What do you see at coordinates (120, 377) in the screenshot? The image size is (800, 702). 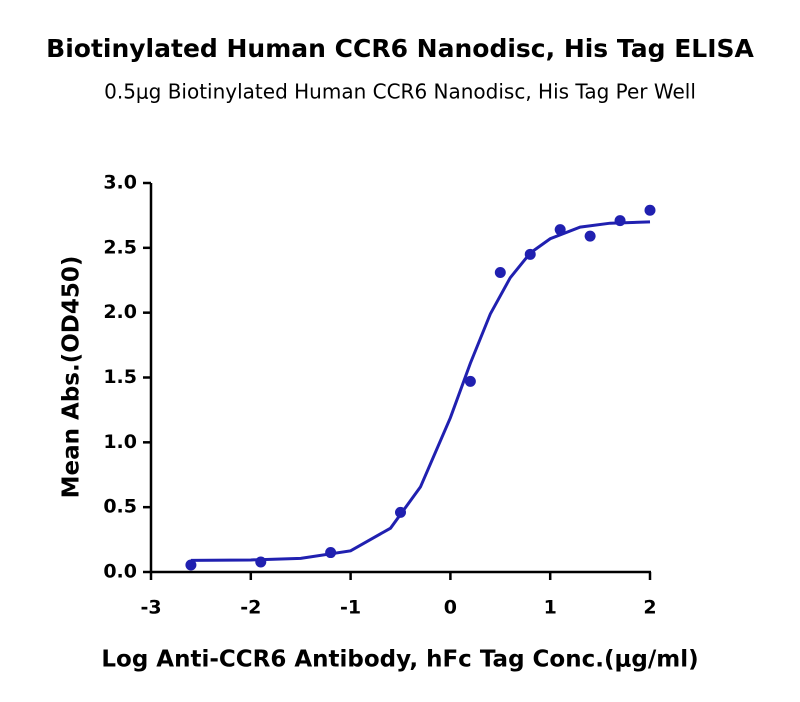 I see `y-tick-label: 1.5` at bounding box center [120, 377].